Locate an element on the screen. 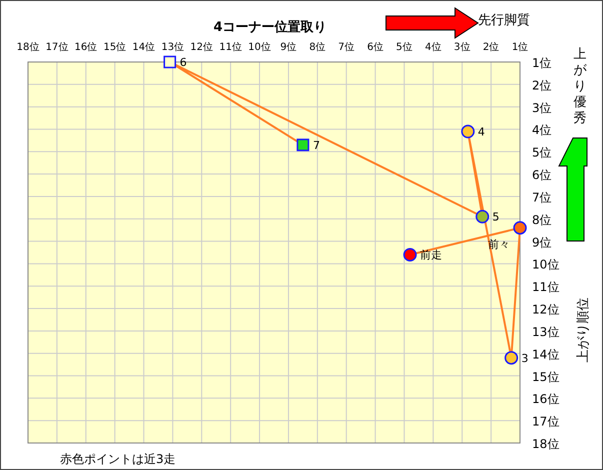  y-tick-label: 4位 is located at coordinates (542, 130).